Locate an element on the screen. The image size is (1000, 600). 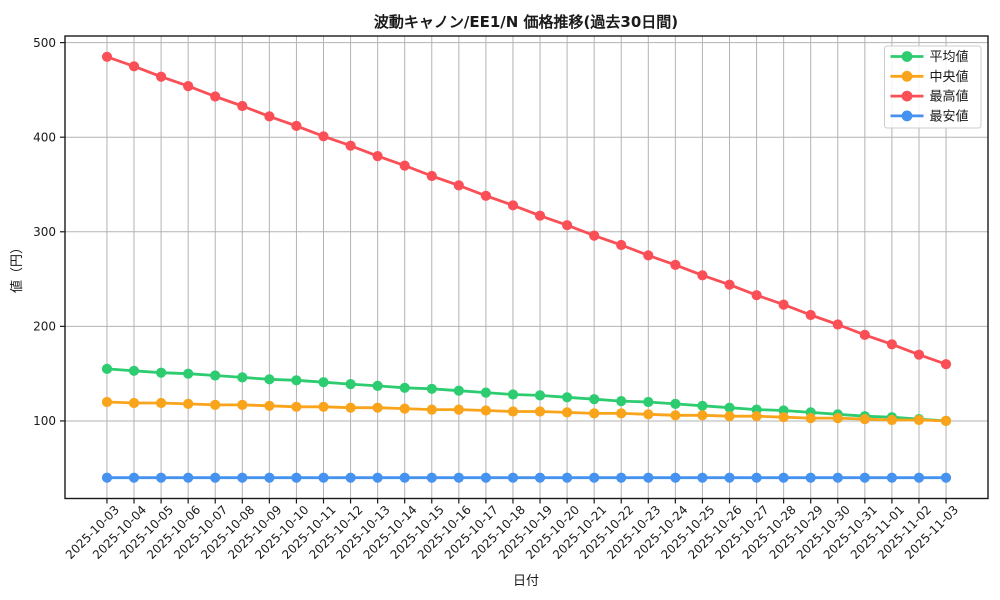
legend-item-label: 平均値 is located at coordinates (949, 57).